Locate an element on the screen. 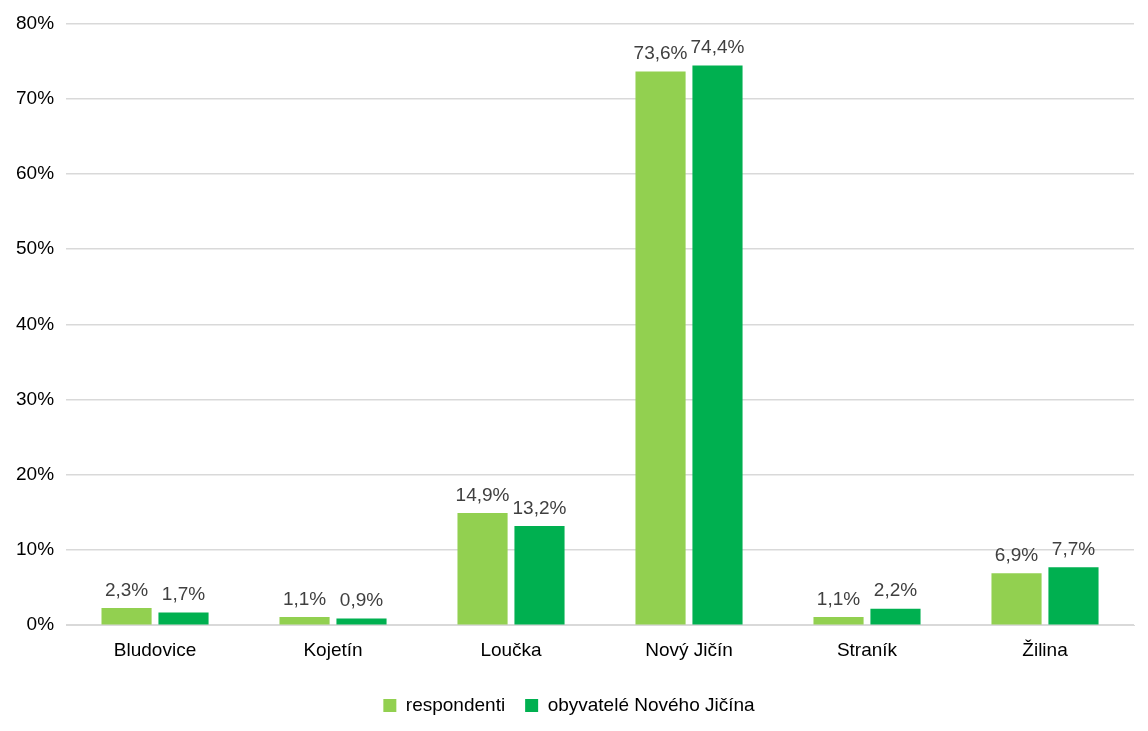 This screenshot has width=1148, height=731. x-tick-label: Bludovice is located at coordinates (155, 649).